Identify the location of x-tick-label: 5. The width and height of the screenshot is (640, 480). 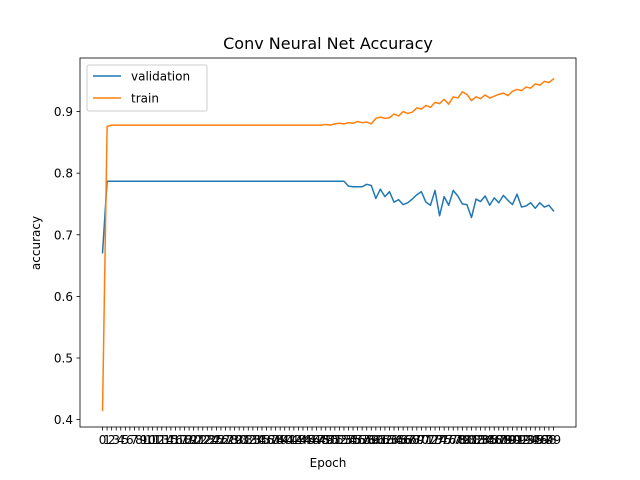
(125, 440).